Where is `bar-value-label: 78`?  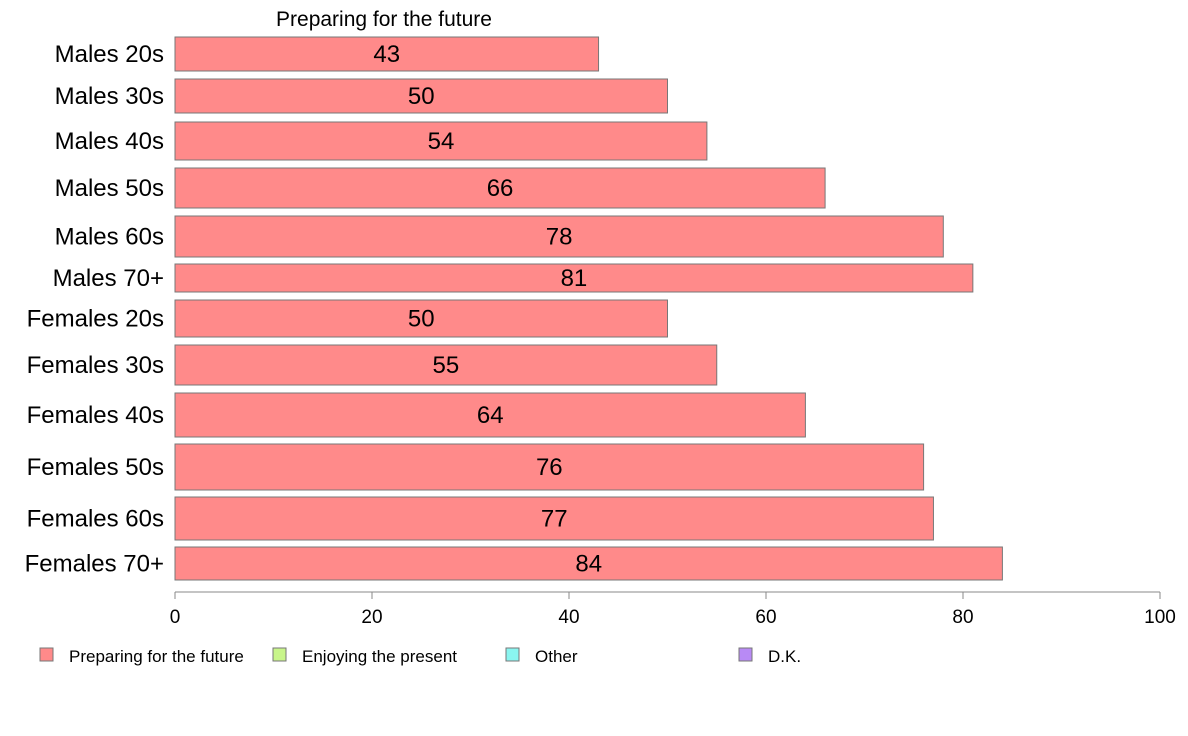
bar-value-label: 78 is located at coordinates (559, 237).